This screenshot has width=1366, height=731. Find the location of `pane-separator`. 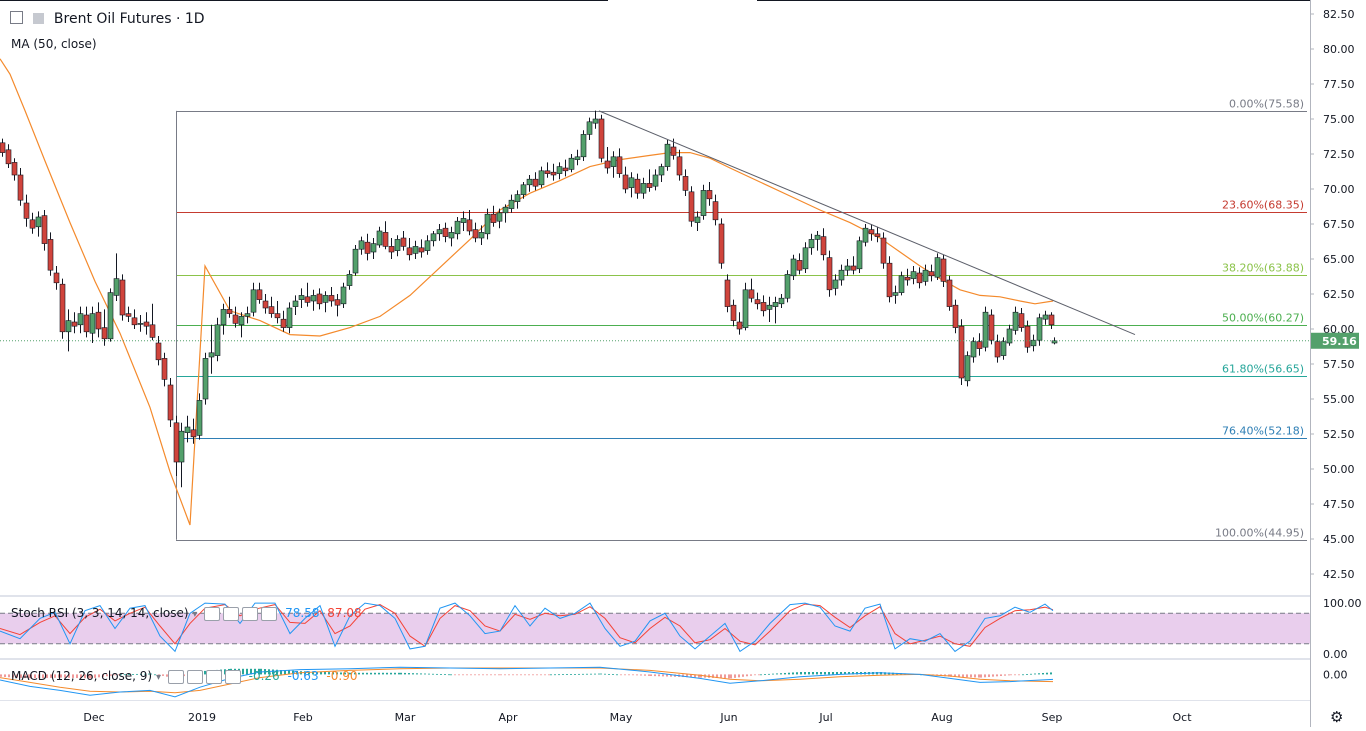

pane-separator is located at coordinates (655, 659).